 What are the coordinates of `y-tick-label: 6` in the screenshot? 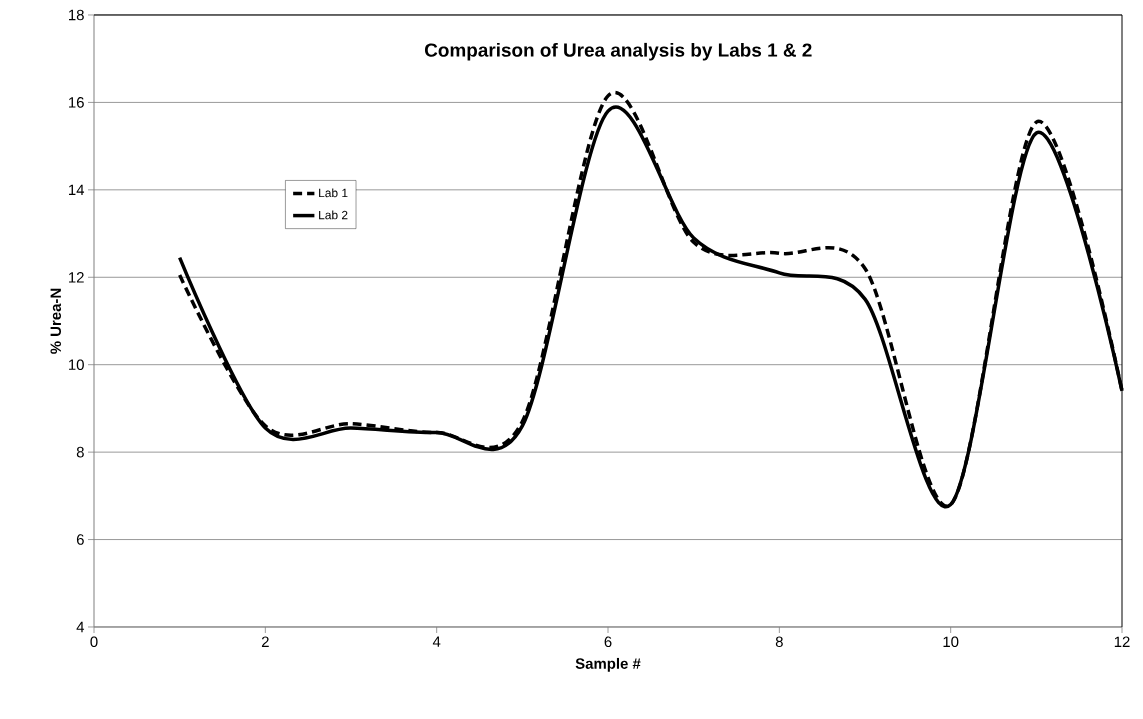 It's located at (80, 539).